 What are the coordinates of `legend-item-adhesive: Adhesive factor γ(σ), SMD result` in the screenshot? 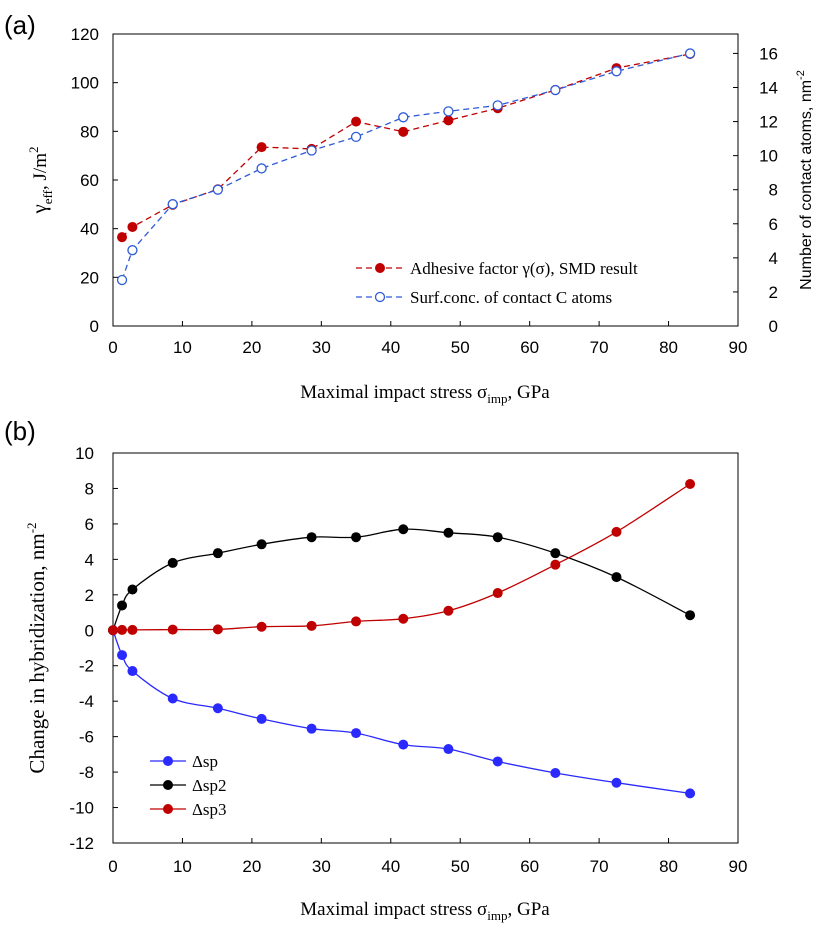 It's located at (497, 268).